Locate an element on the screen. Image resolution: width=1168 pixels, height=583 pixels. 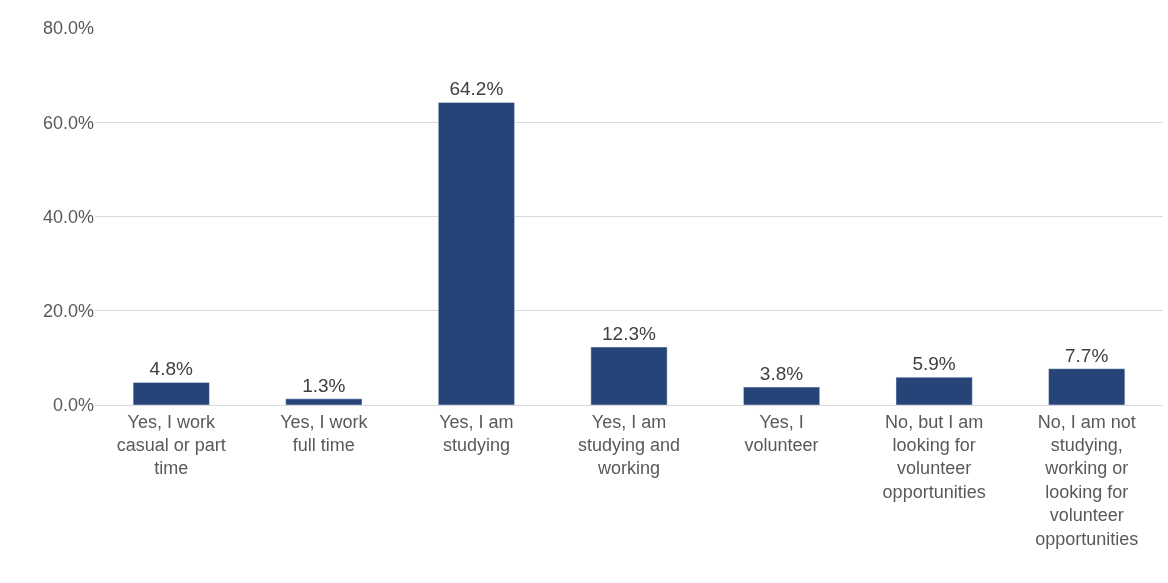
x-tick-label: Yes, I volunteer is located at coordinates (781, 433).